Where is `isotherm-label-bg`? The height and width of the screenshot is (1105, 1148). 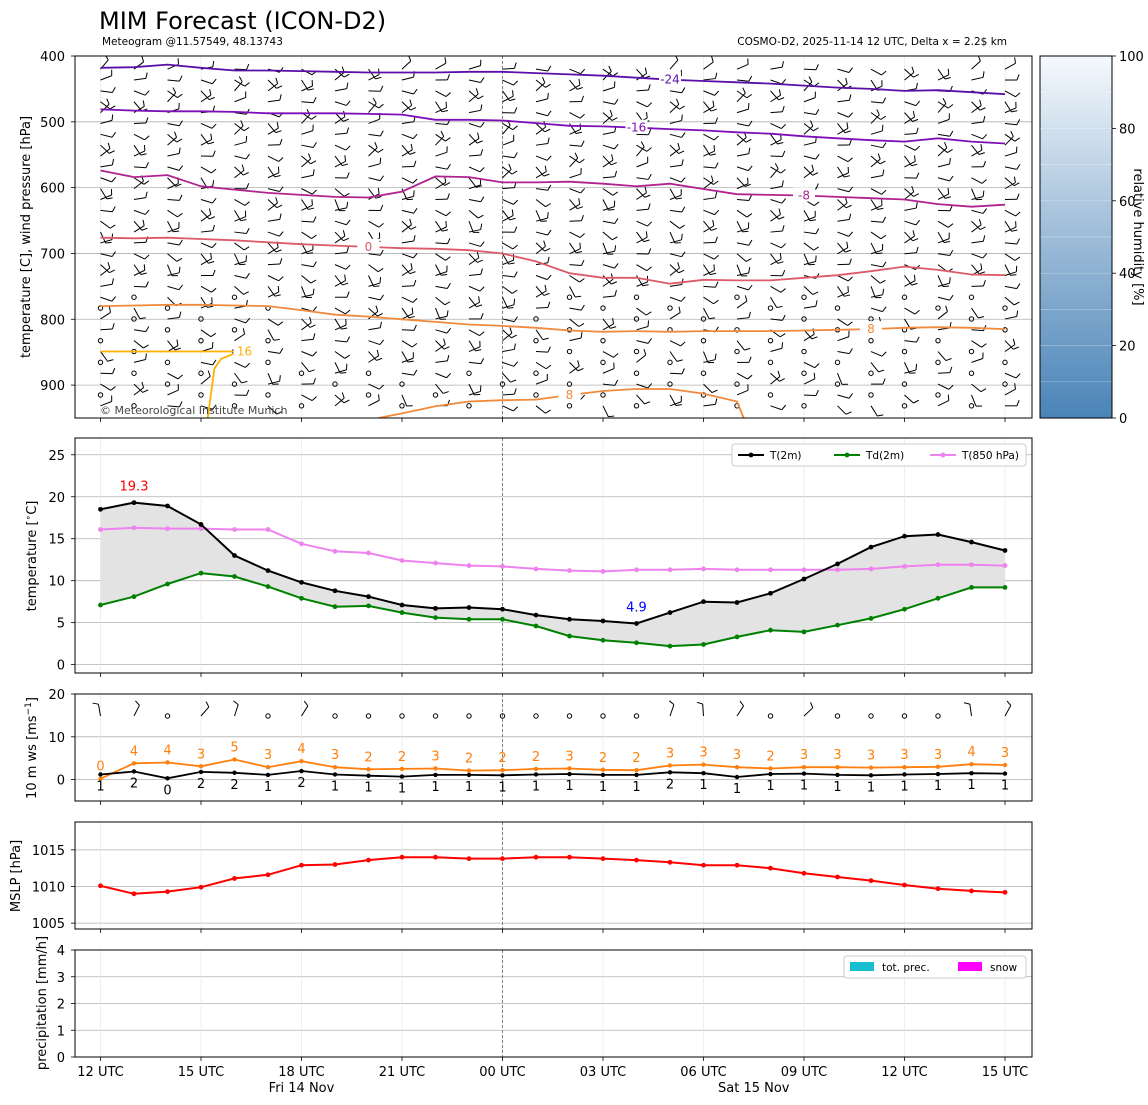
isotherm-label-bg is located at coordinates (368, 245).